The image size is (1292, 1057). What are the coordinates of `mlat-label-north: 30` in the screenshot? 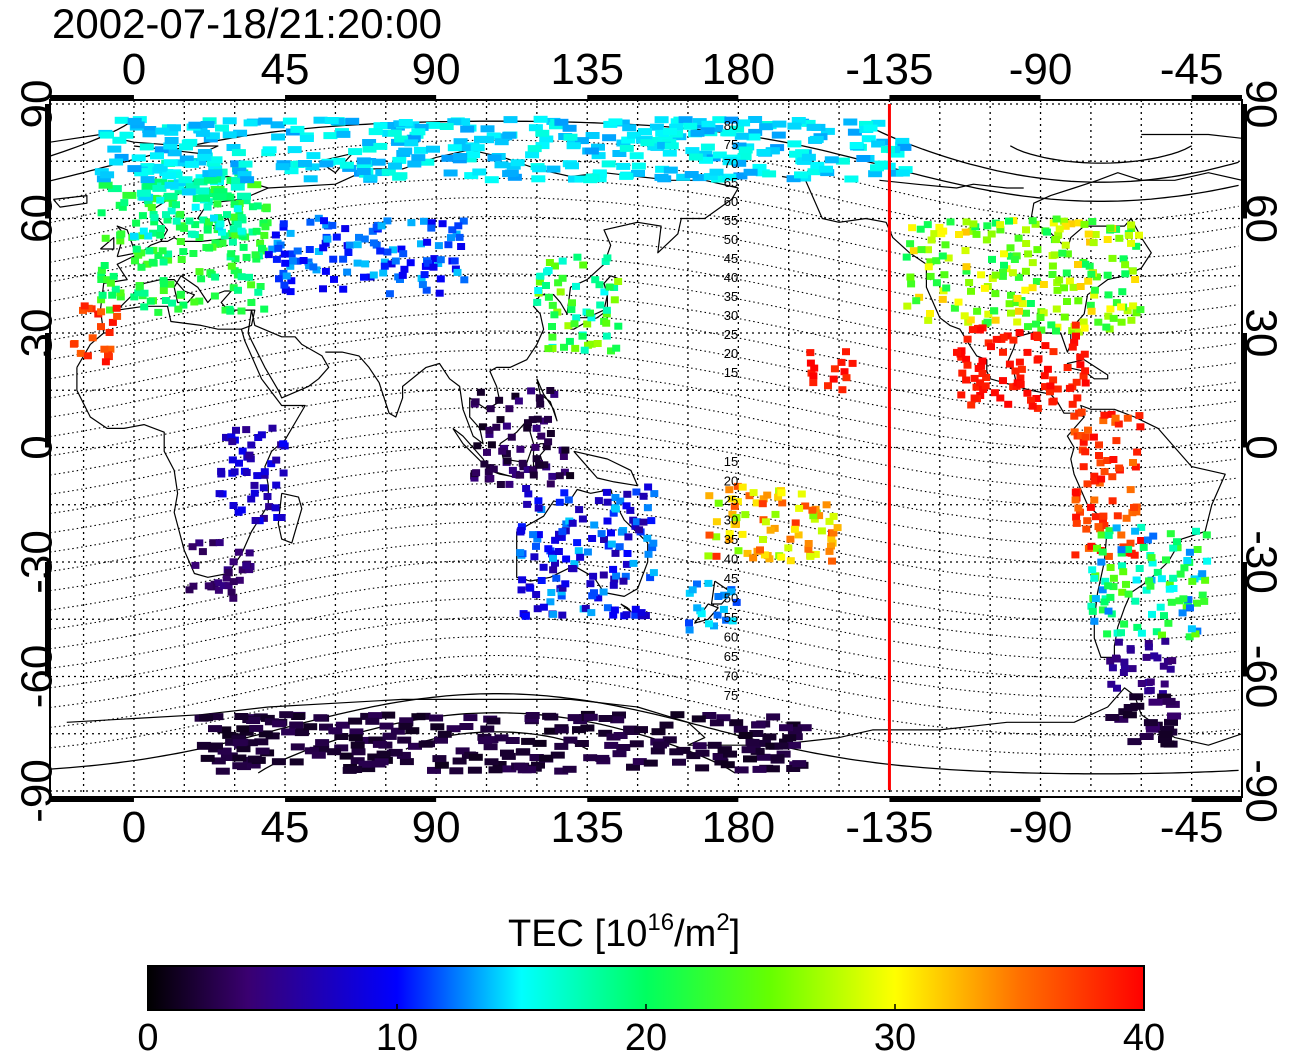 It's located at (731, 315).